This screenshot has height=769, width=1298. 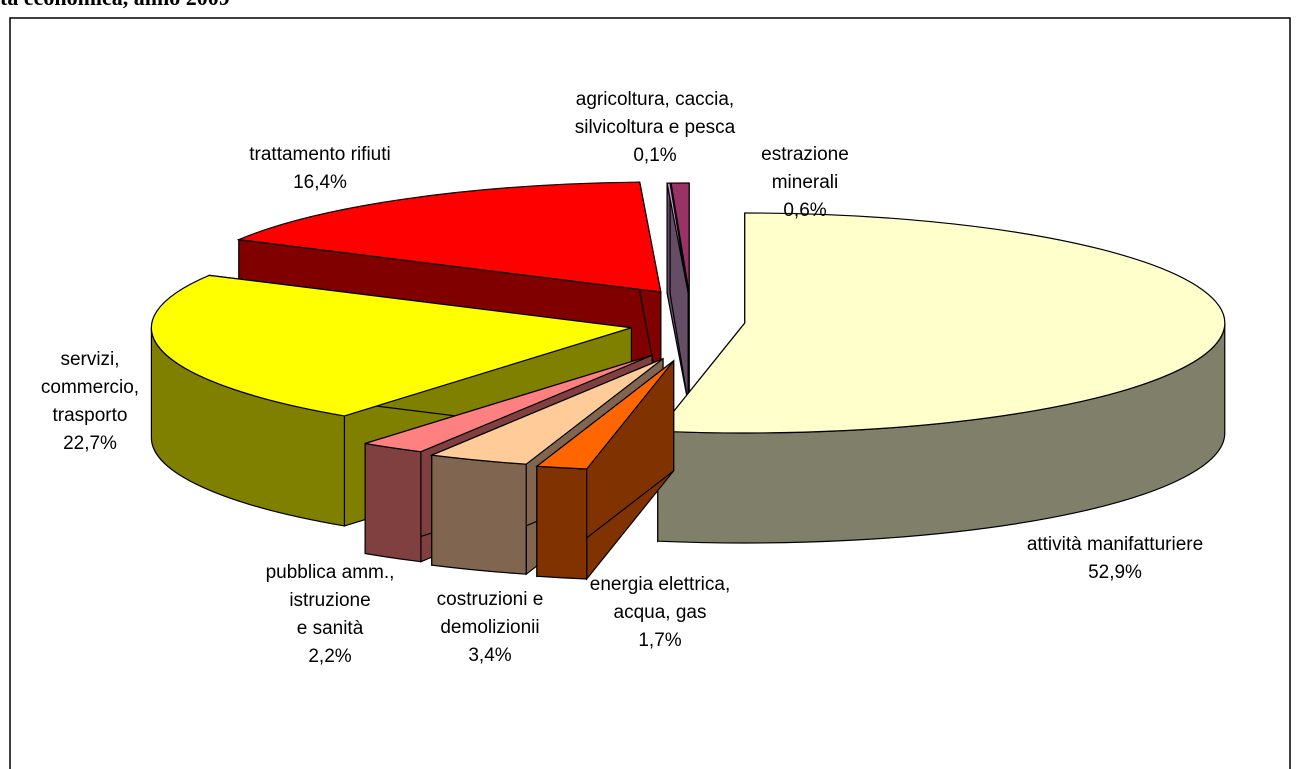 What do you see at coordinates (1115, 572) in the screenshot?
I see `value-label: 52,9%` at bounding box center [1115, 572].